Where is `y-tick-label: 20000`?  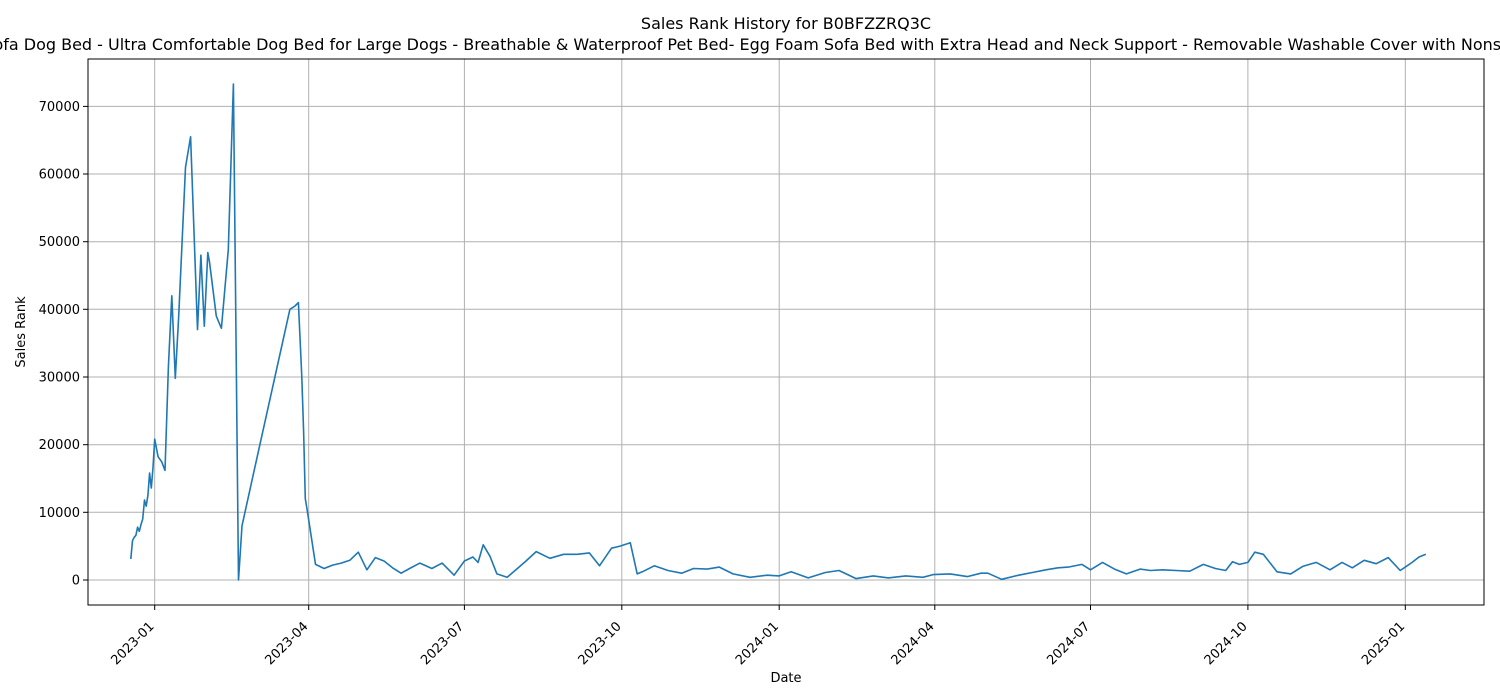 y-tick-label: 20000 is located at coordinates (59, 445).